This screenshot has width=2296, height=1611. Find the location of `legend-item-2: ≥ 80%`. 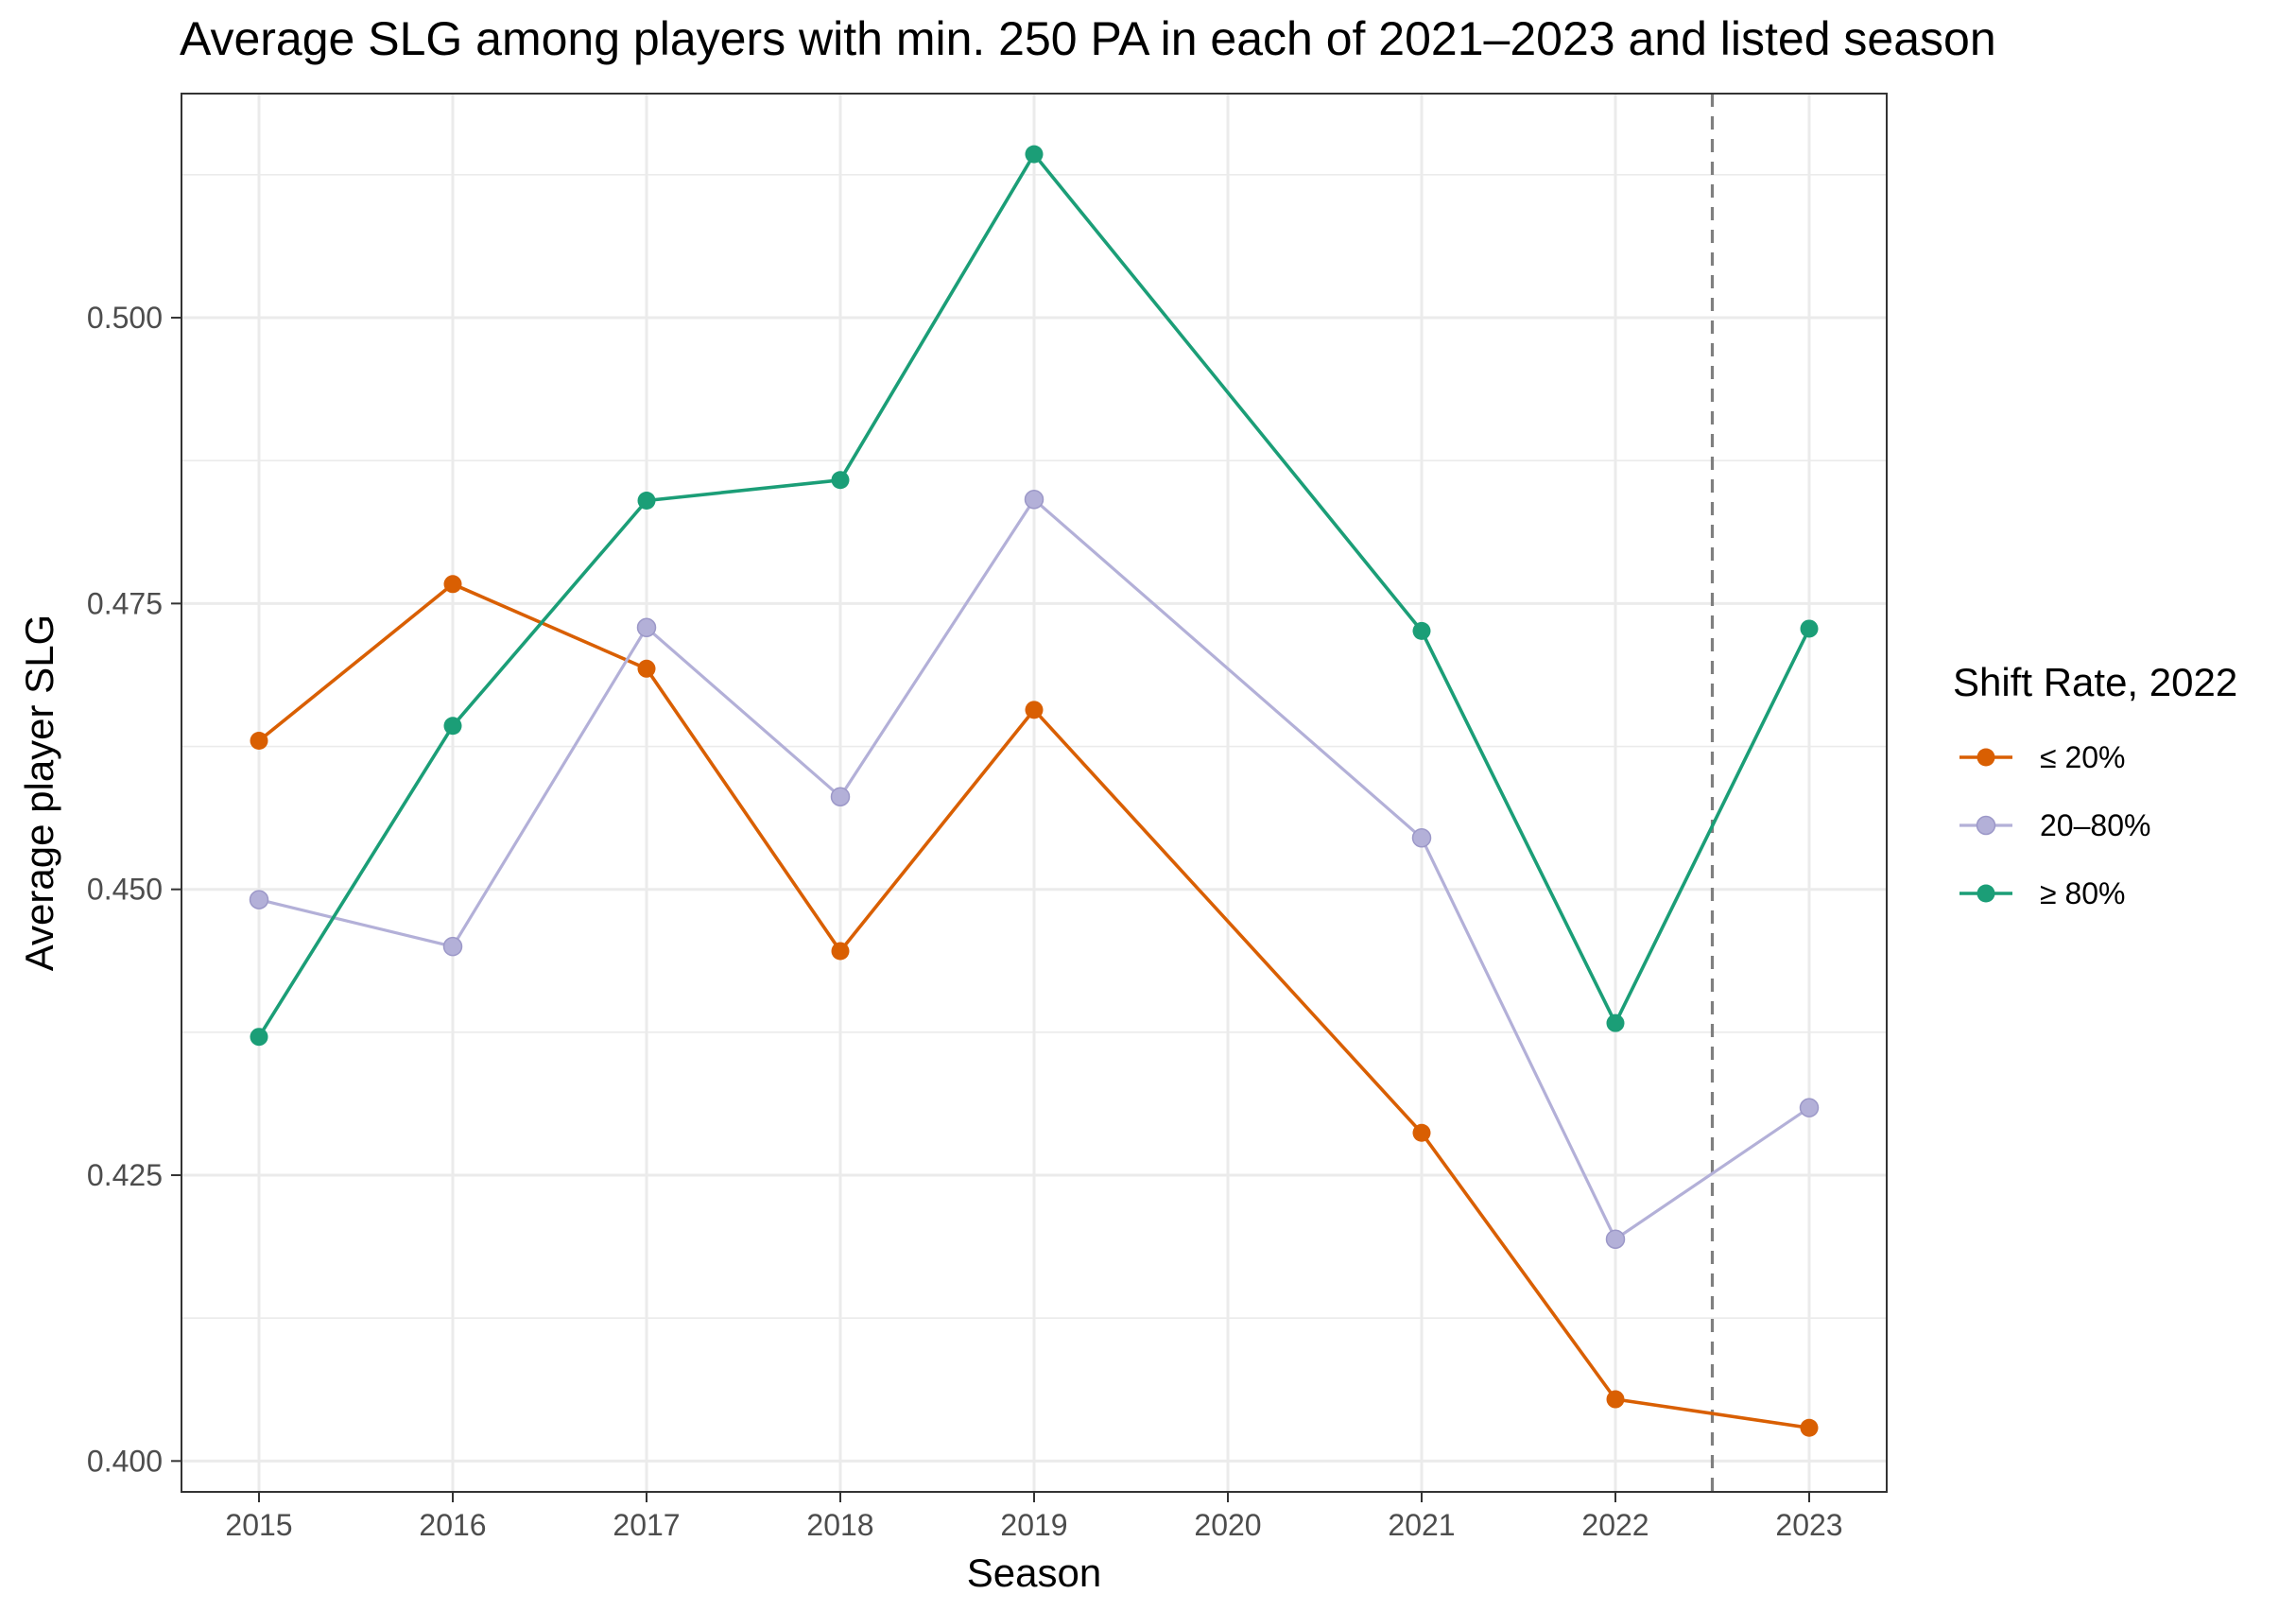

legend-item-2: ≥ 80% is located at coordinates (2042, 893).